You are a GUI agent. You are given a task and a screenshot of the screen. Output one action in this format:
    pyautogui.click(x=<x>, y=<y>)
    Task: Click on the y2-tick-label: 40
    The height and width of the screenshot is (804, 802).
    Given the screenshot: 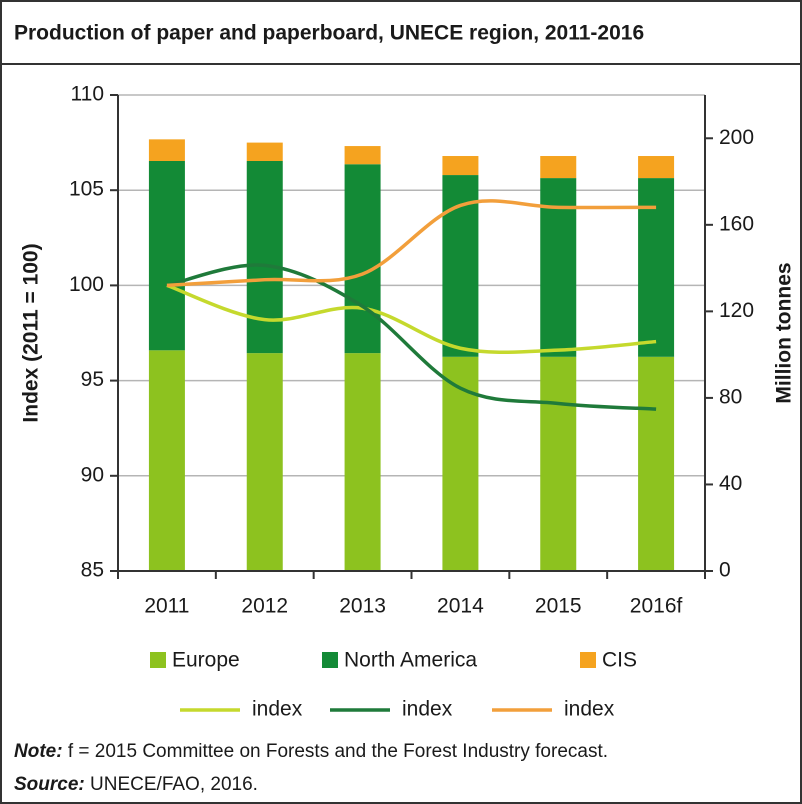 What is the action you would take?
    pyautogui.click(x=730, y=483)
    